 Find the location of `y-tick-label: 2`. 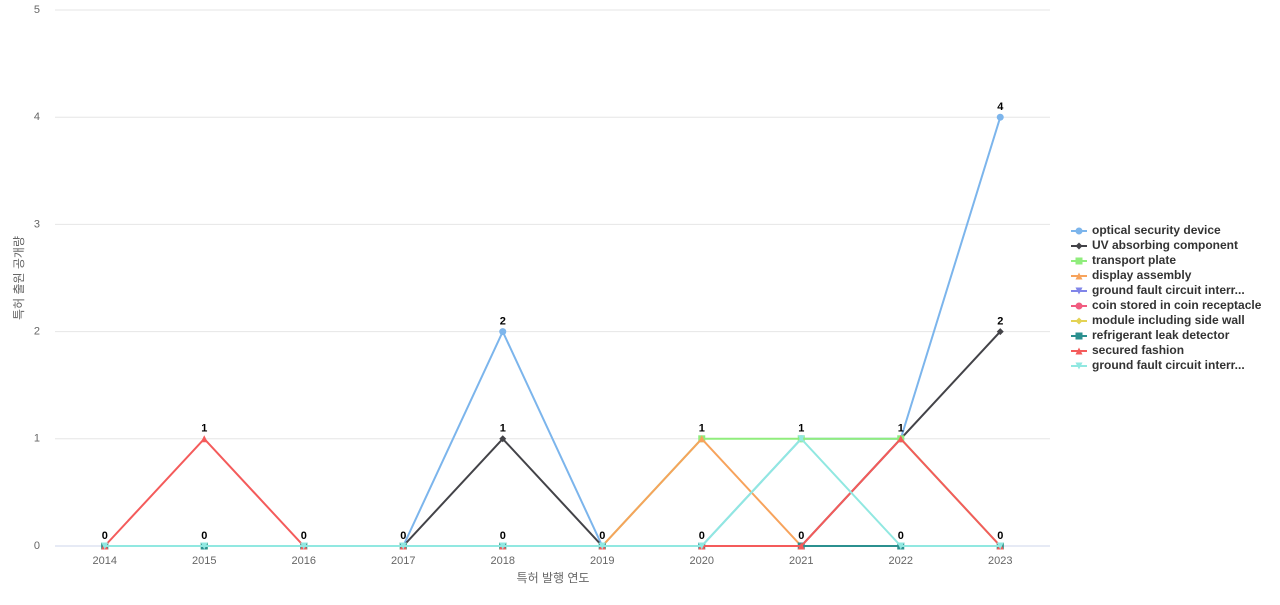

y-tick-label: 2 is located at coordinates (37, 332).